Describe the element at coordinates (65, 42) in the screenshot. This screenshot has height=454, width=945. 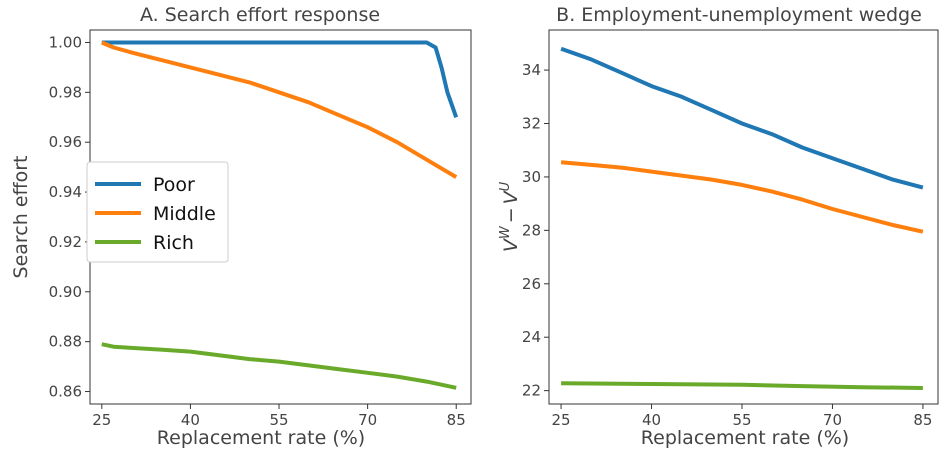
I see `panel-a-ytick-label: 1.00` at that location.